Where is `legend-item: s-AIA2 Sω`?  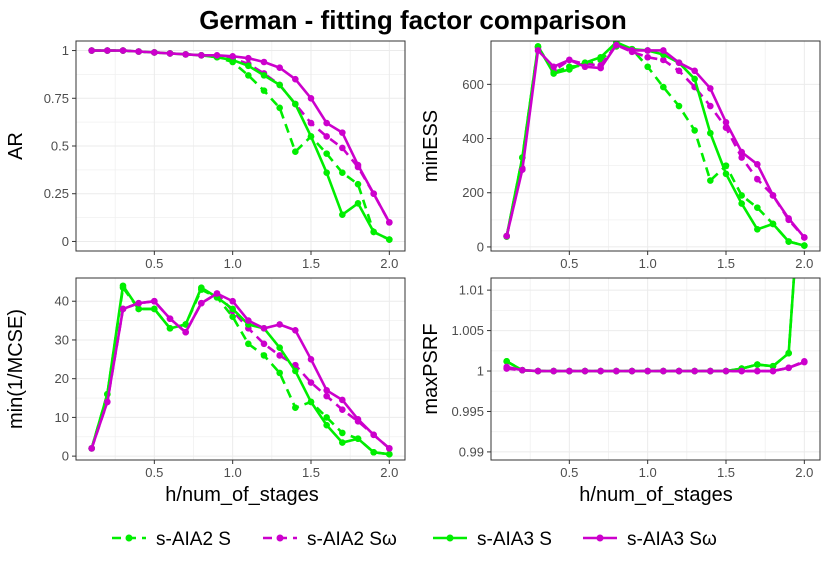
legend-item: s-AIA2 Sω is located at coordinates (330, 539).